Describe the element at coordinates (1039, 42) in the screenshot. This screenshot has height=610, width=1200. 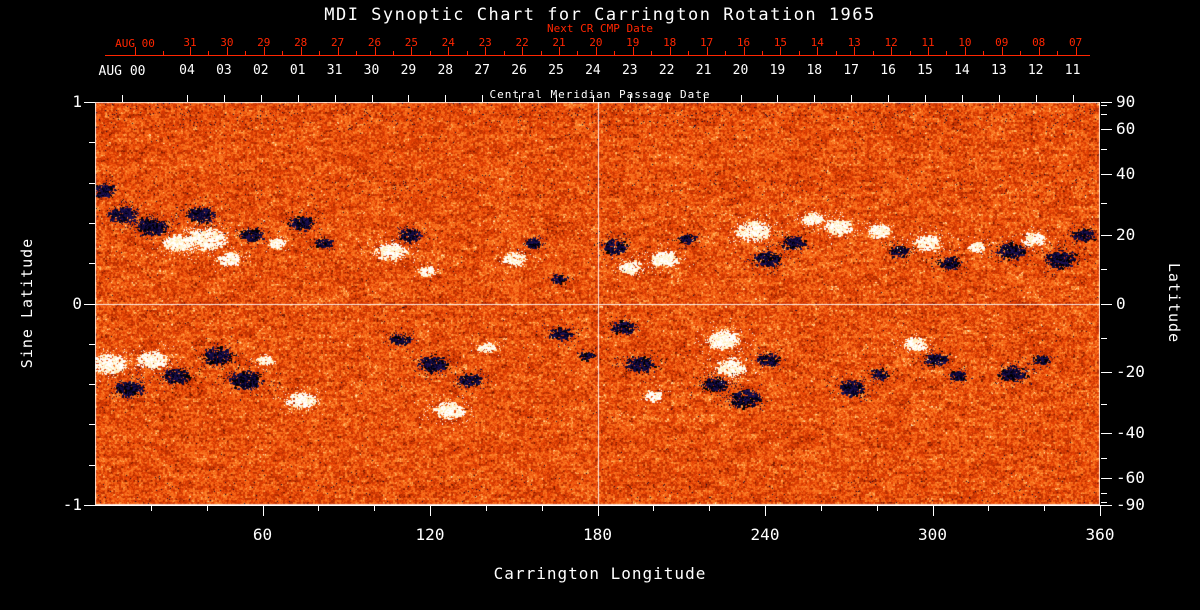
I see `next-cr-tick-label: 08` at that location.